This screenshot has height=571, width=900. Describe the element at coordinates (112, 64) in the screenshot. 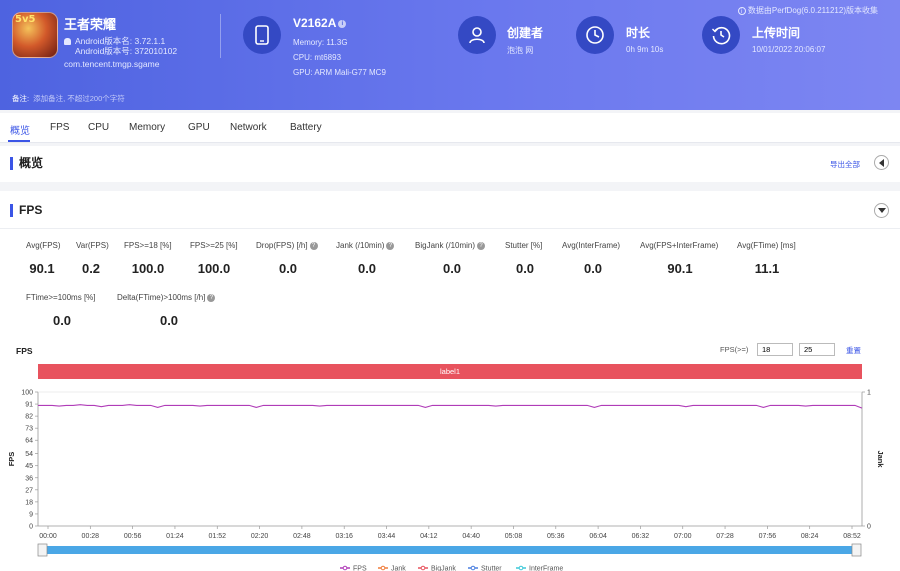

I see `app-package: com.tencent.tmgp.sgame` at that location.